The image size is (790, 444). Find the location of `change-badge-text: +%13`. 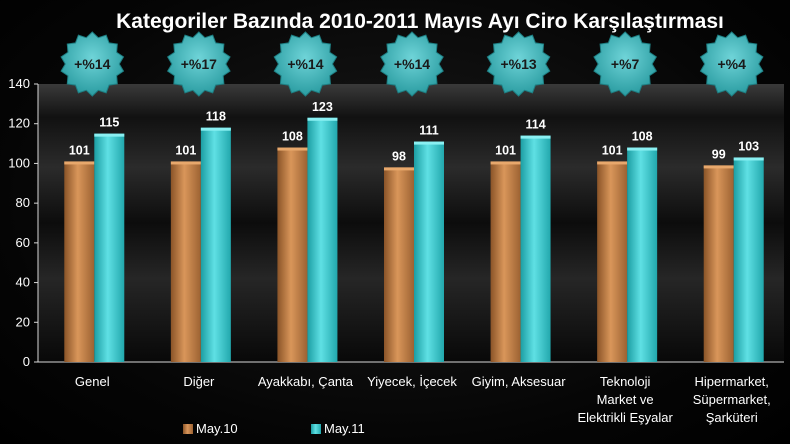

change-badge-text: +%13 is located at coordinates (518, 64).